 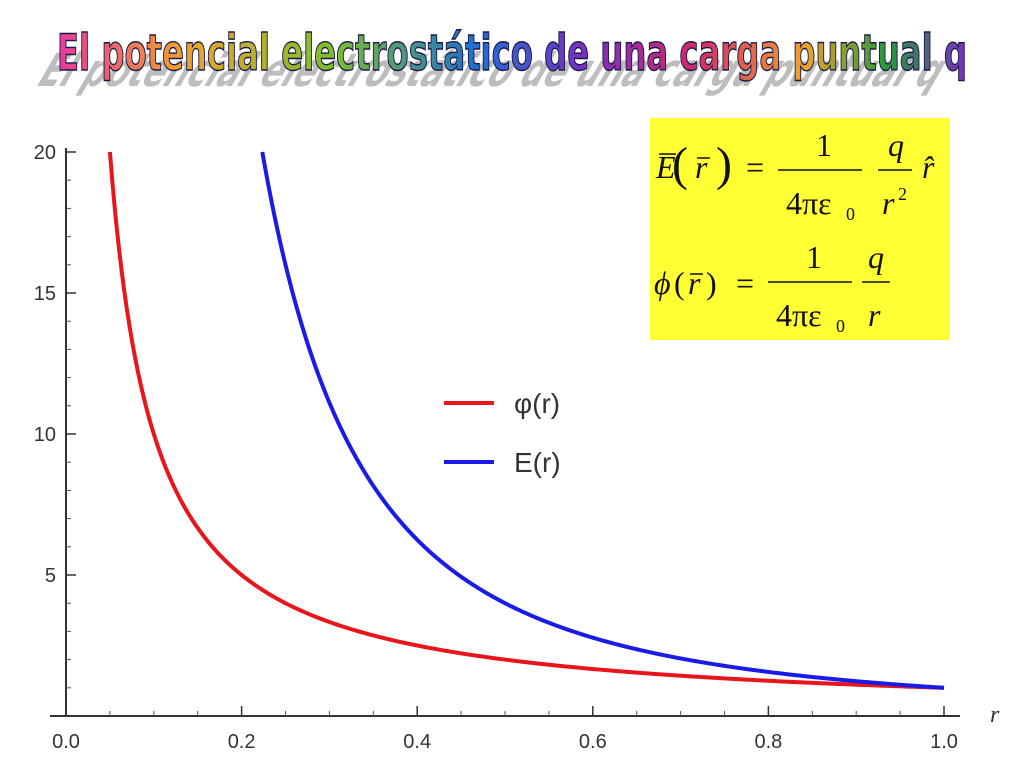 I want to click on y-tick-label: 5, so click(x=50, y=576).